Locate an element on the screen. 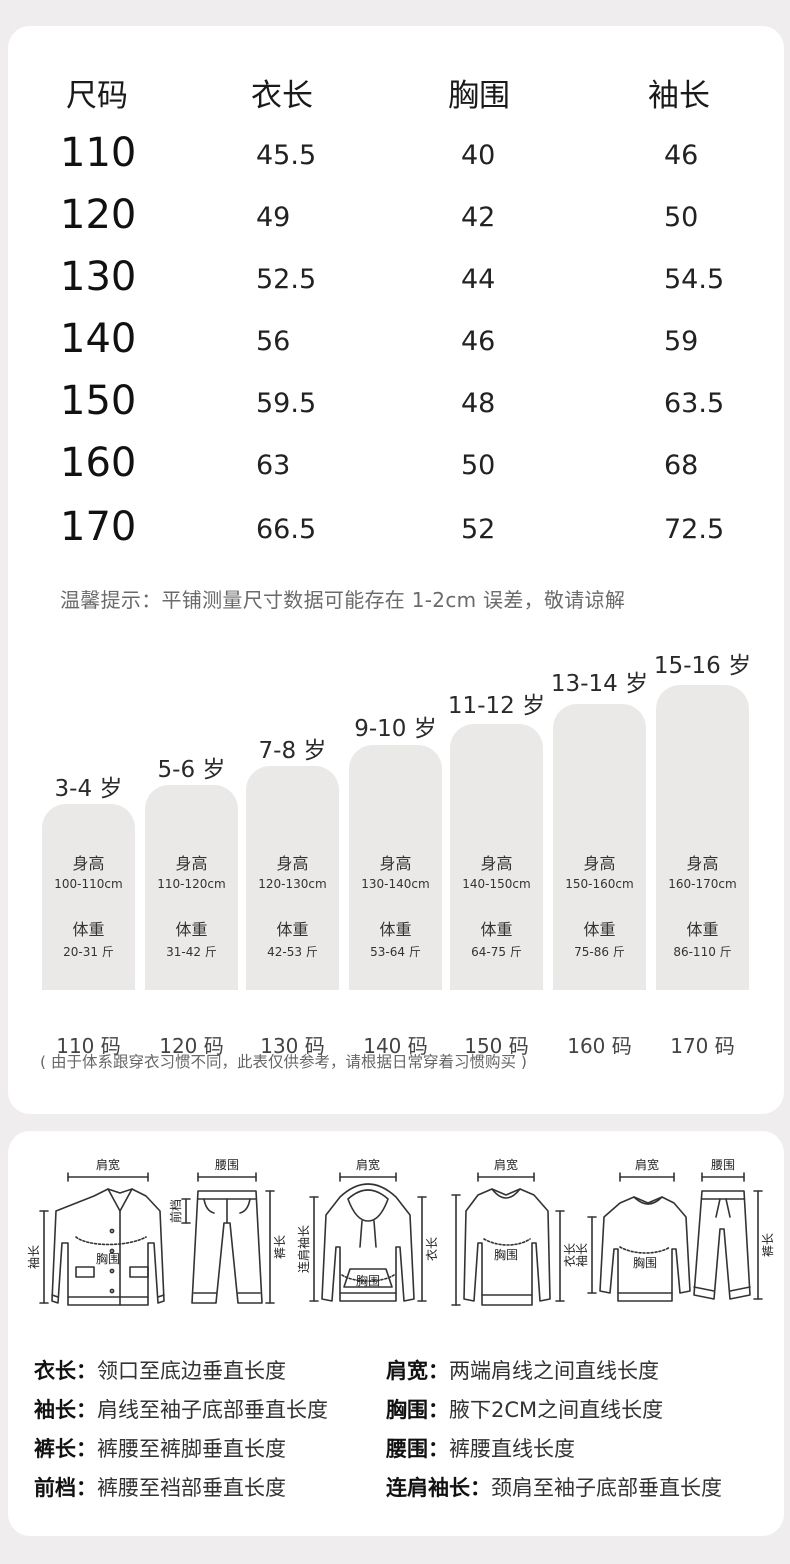 Image resolution: width=790 pixels, height=1564 pixels. crewneck-icon is located at coordinates (645, 1249).